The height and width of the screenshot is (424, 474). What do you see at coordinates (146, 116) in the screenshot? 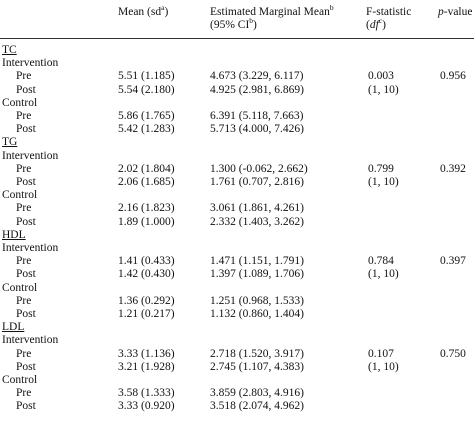
I see `mean-cell: 5.86 (1.765)` at bounding box center [146, 116].